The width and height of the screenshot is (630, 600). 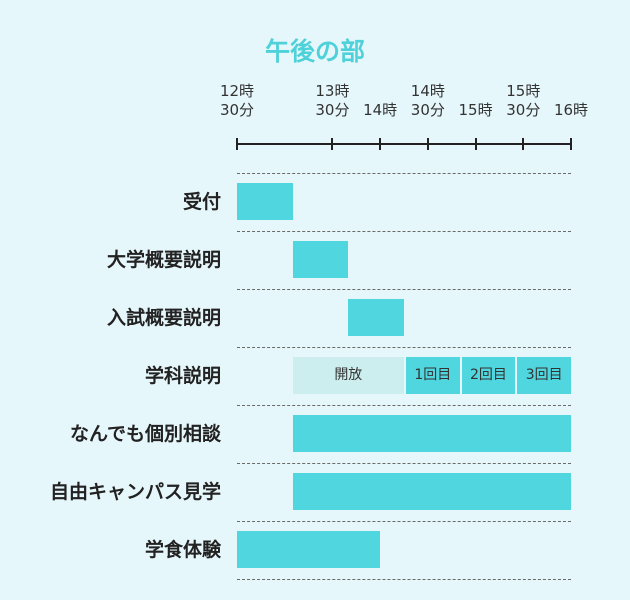 What do you see at coordinates (182, 550) in the screenshot?
I see `row-label: 学食体験` at bounding box center [182, 550].